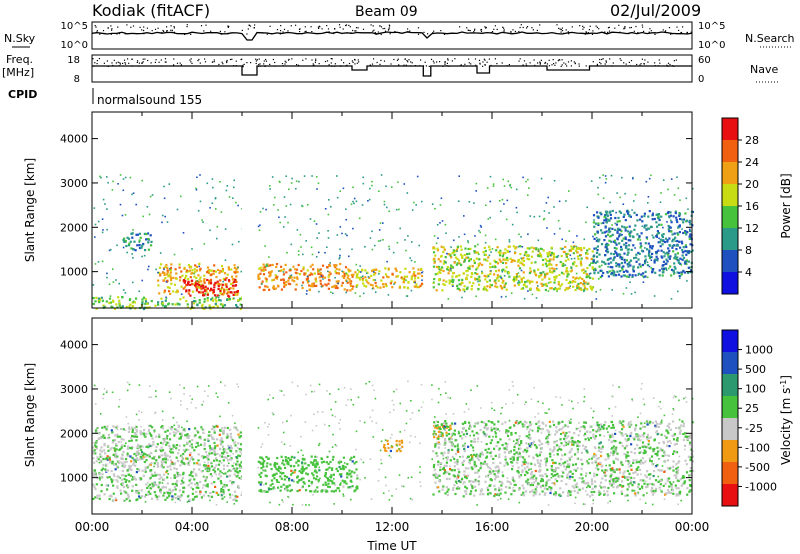 The image size is (800, 554). I want to click on cpid-value: normalsound 155, so click(149, 100).